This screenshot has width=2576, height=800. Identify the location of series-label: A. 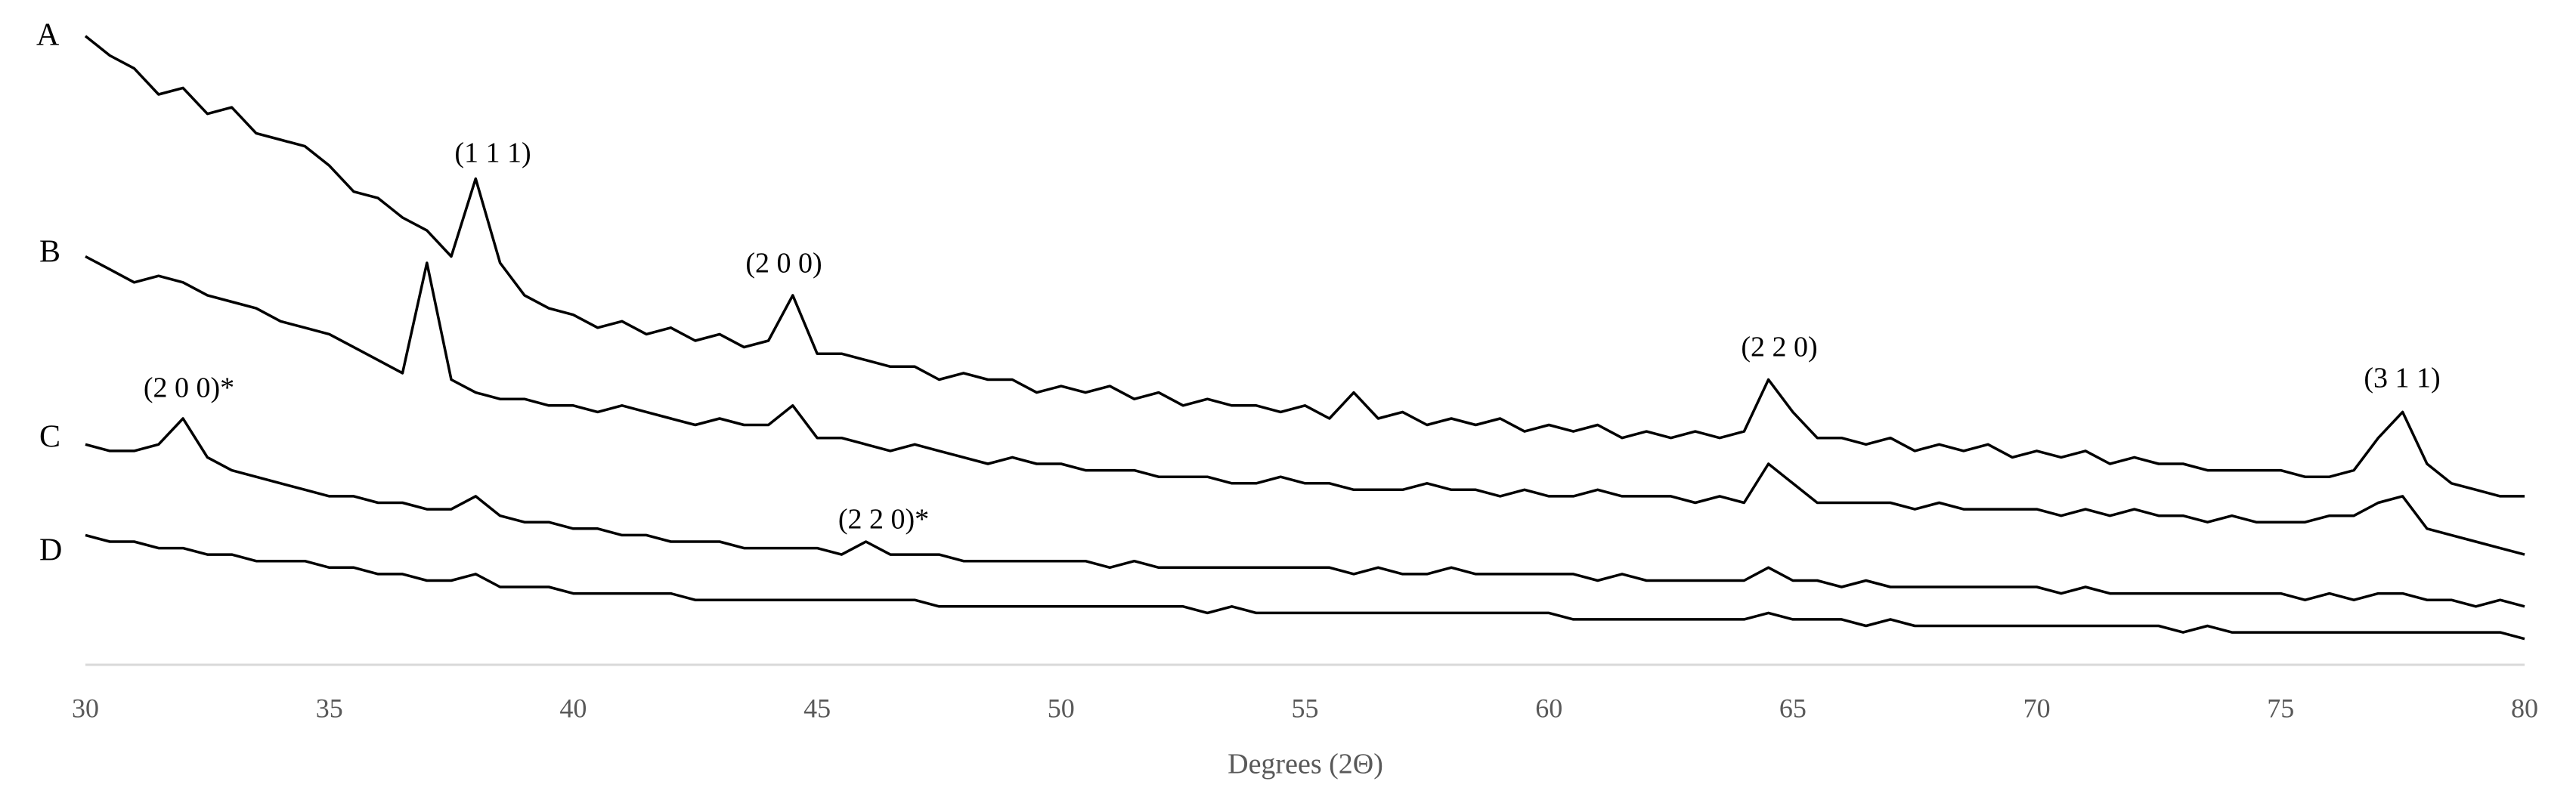
(48, 35).